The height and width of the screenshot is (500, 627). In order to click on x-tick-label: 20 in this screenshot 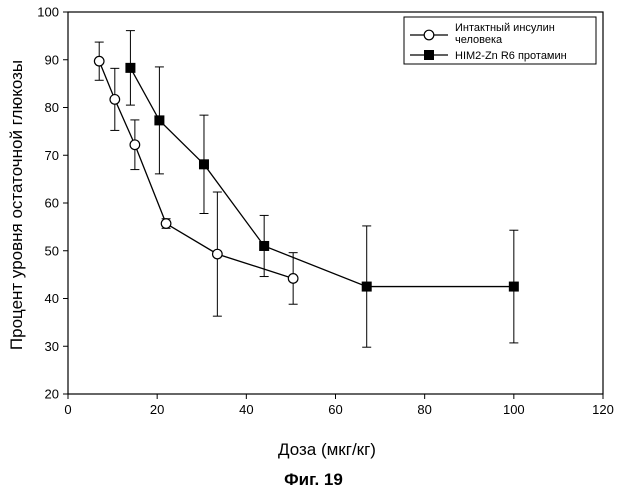, I will do `click(157, 409)`.